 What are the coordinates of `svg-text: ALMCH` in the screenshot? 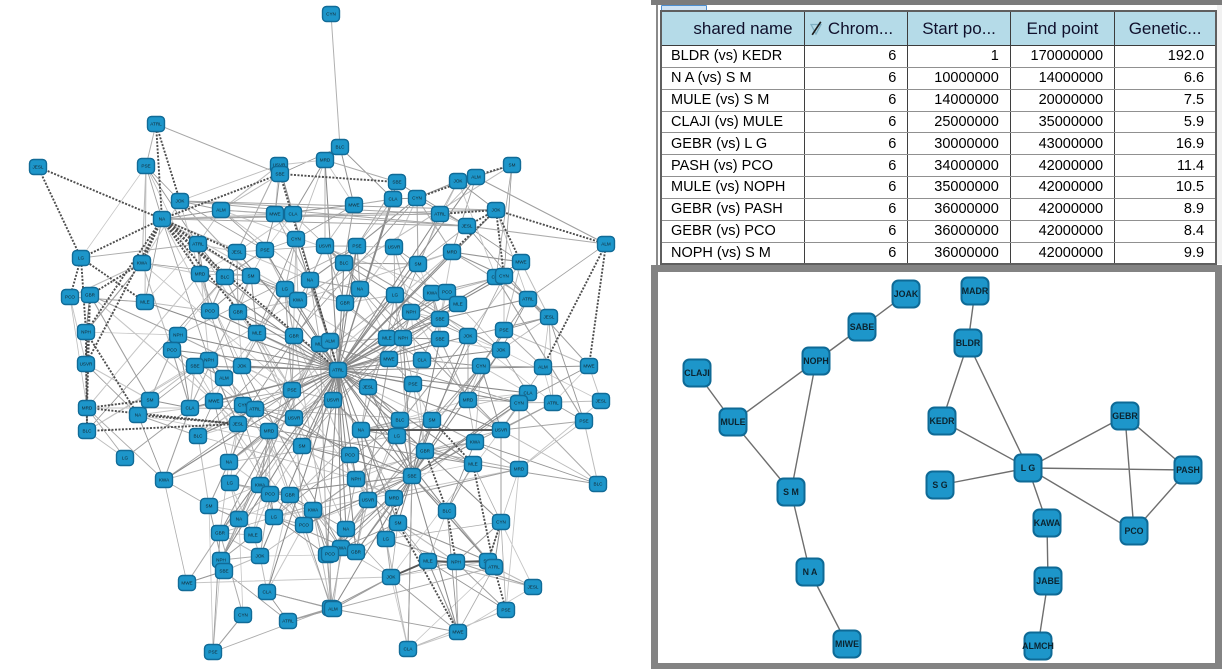 It's located at (1038, 646).